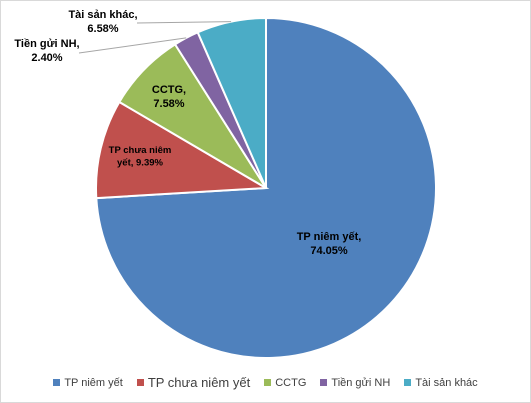 This screenshot has width=531, height=403. I want to click on legend-item-tp-chua-niem-yet: TP chưa niêm yết, so click(193, 382).